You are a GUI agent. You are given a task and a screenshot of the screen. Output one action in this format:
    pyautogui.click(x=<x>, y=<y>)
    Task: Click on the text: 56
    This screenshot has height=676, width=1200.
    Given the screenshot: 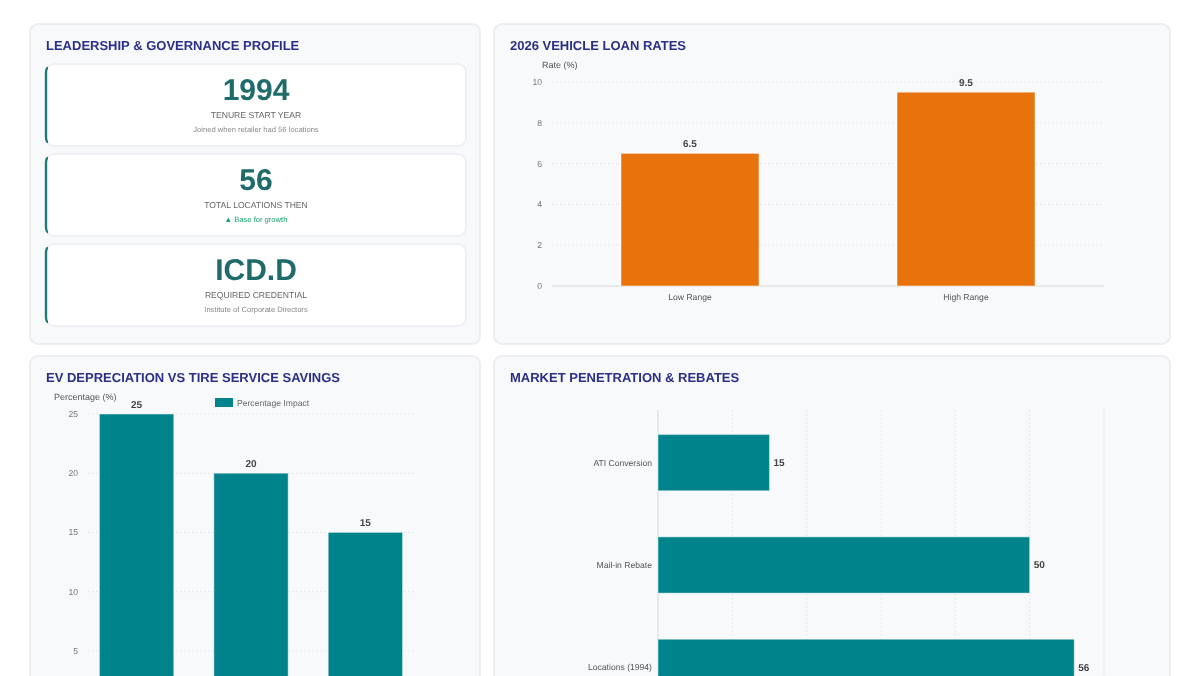 What is the action you would take?
    pyautogui.click(x=256, y=181)
    